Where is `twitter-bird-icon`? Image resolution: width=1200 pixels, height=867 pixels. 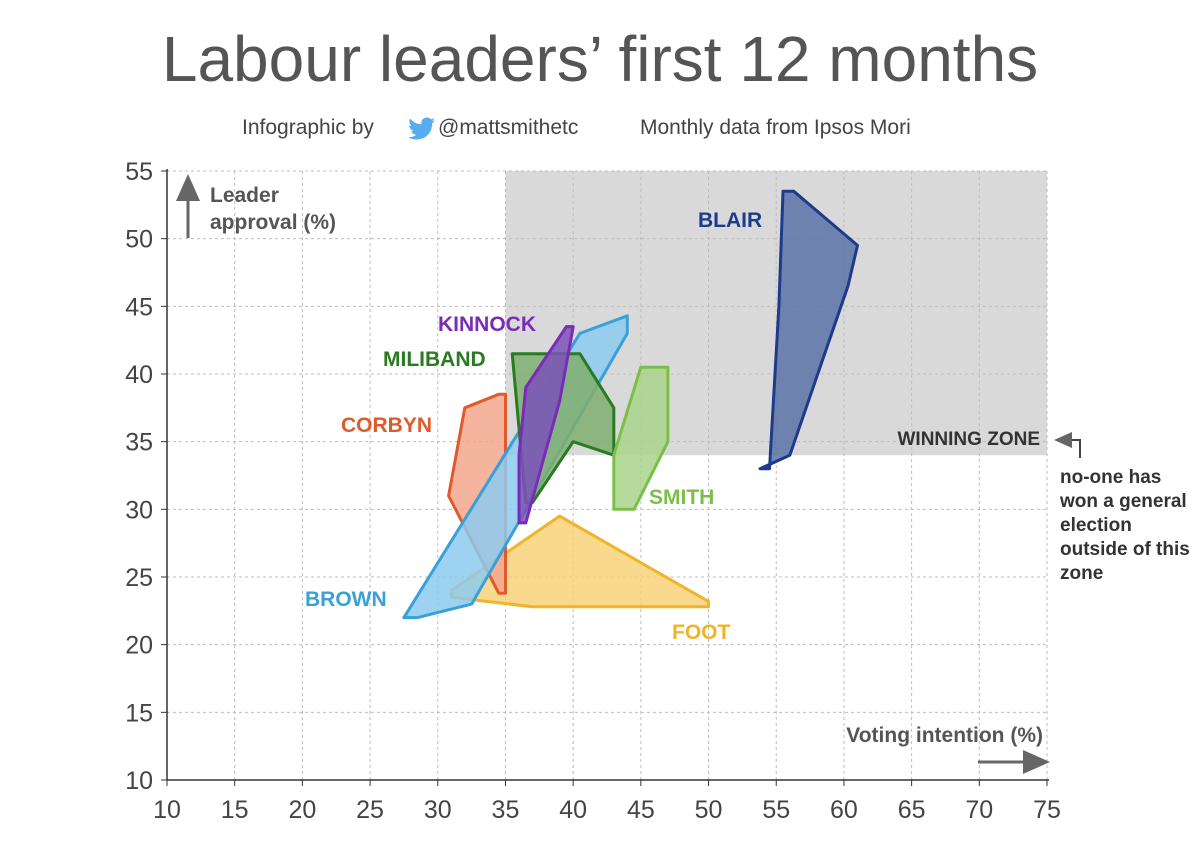
twitter-bird-icon is located at coordinates (421, 128).